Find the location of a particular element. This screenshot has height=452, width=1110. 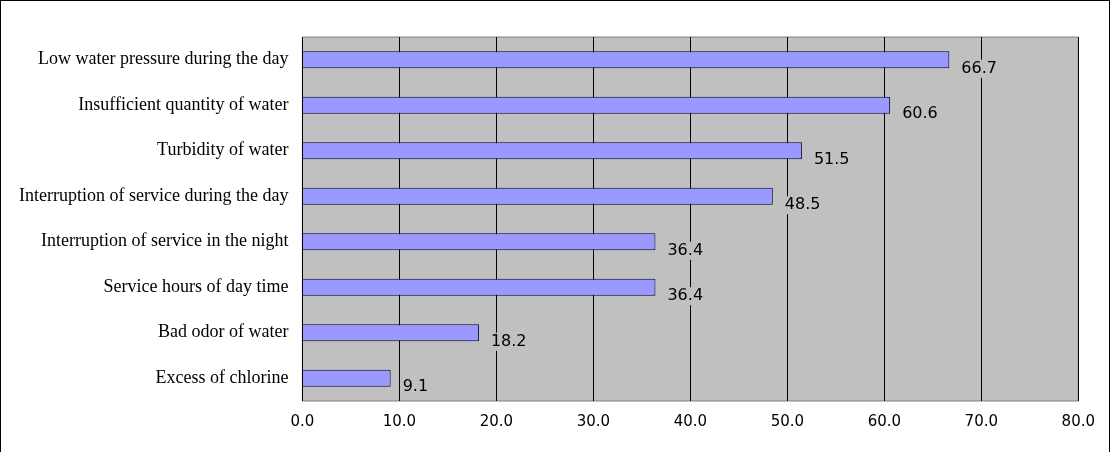

data-label: 18.2 is located at coordinates (508, 340).